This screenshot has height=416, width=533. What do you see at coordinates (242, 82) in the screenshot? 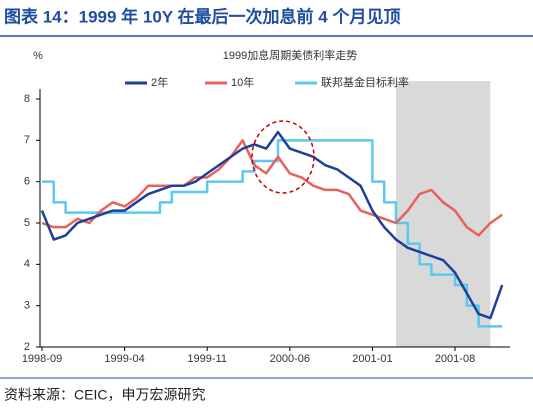
I see `legend-label: 10年` at bounding box center [242, 82].